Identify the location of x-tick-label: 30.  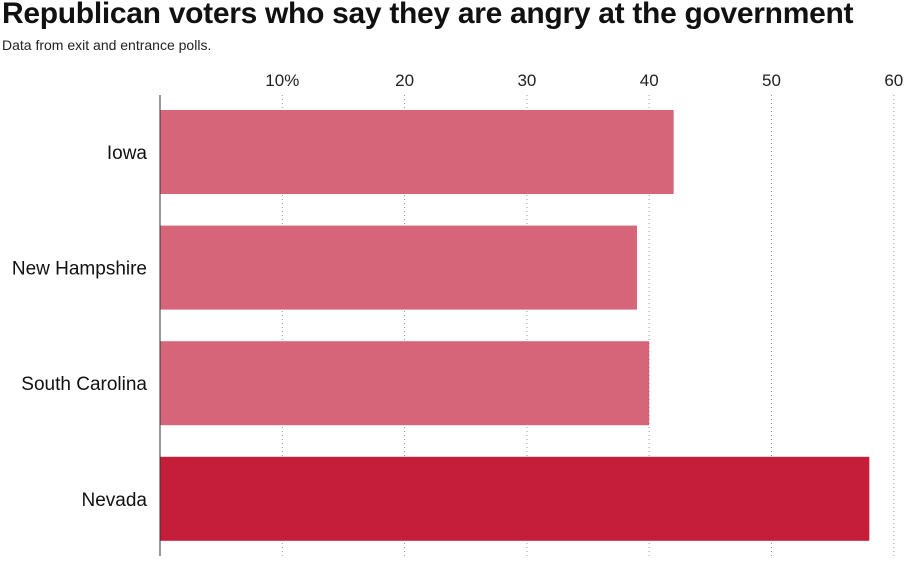
(526, 80).